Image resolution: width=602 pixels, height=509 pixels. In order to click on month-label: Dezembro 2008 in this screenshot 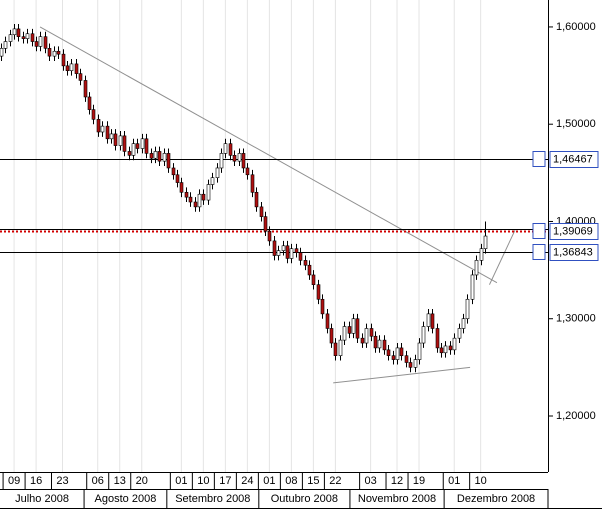, I will do `click(496, 499)`.